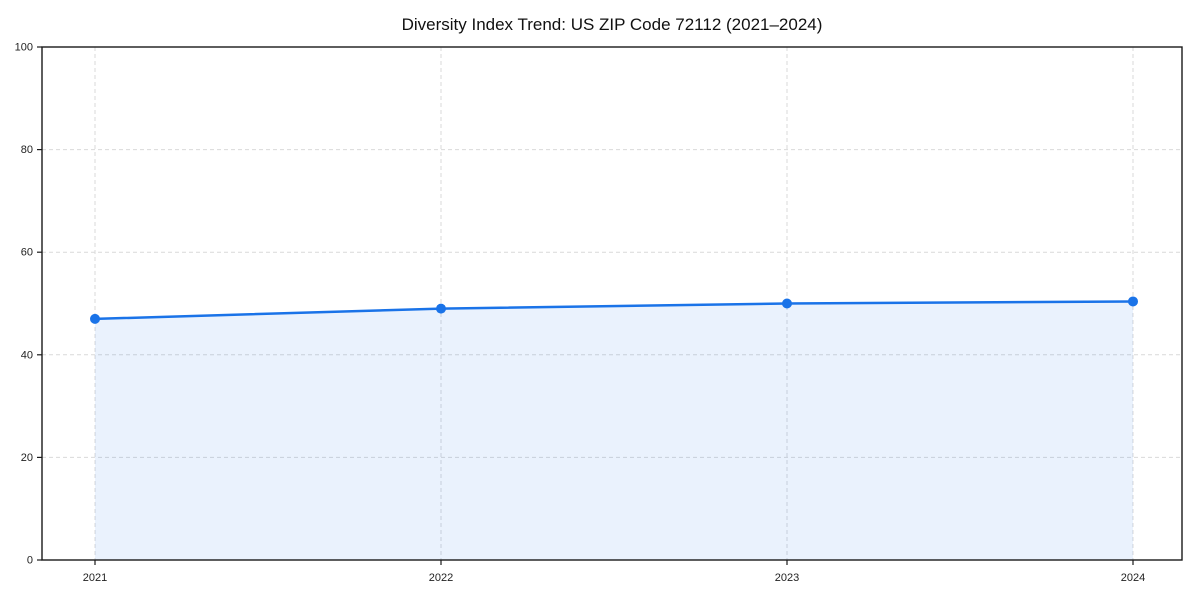  Describe the element at coordinates (95, 318) in the screenshot. I see `data-point-2021` at that location.